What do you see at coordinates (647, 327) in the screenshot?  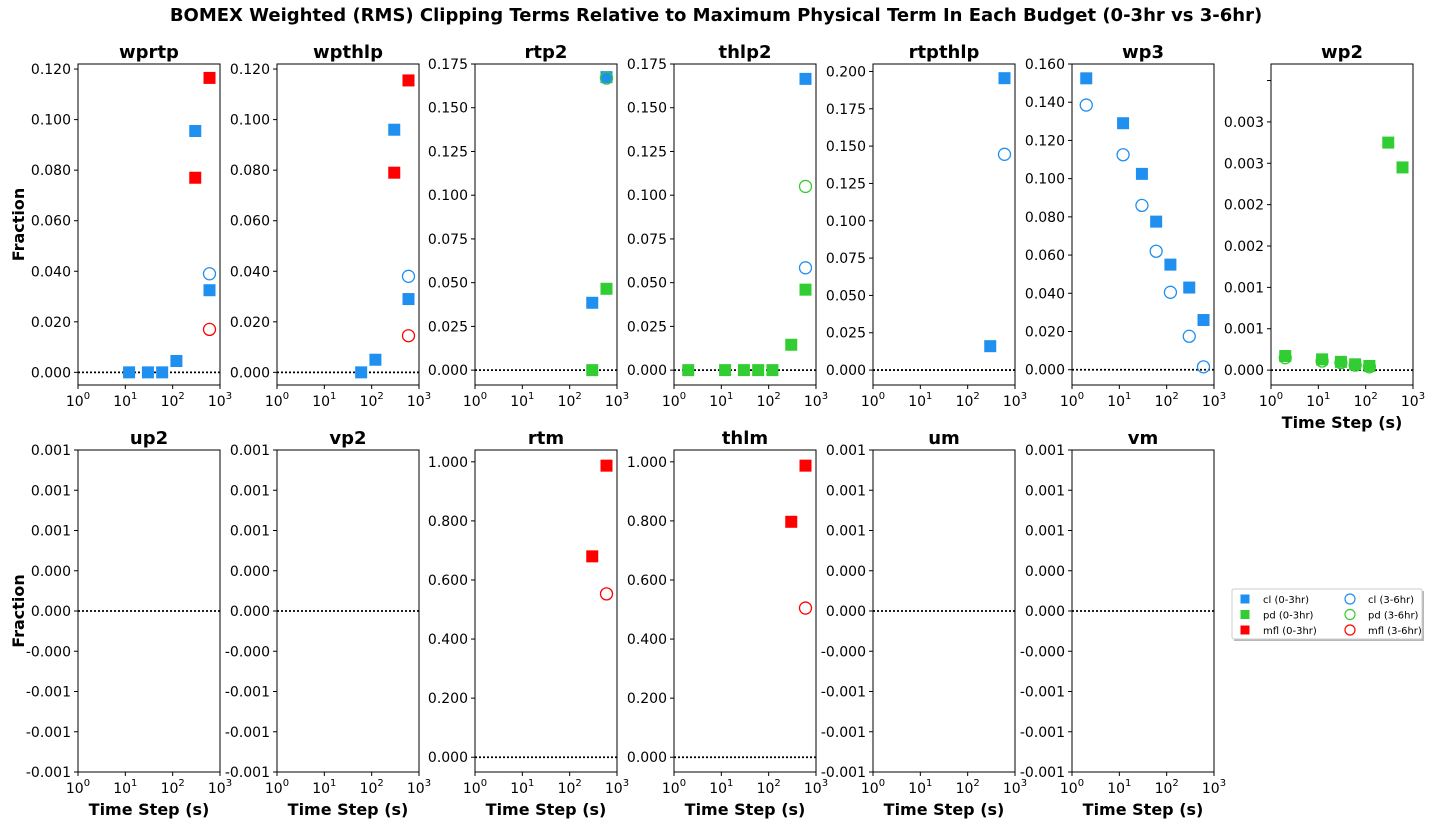 I see `y-tick-label: 0.025` at bounding box center [647, 327].